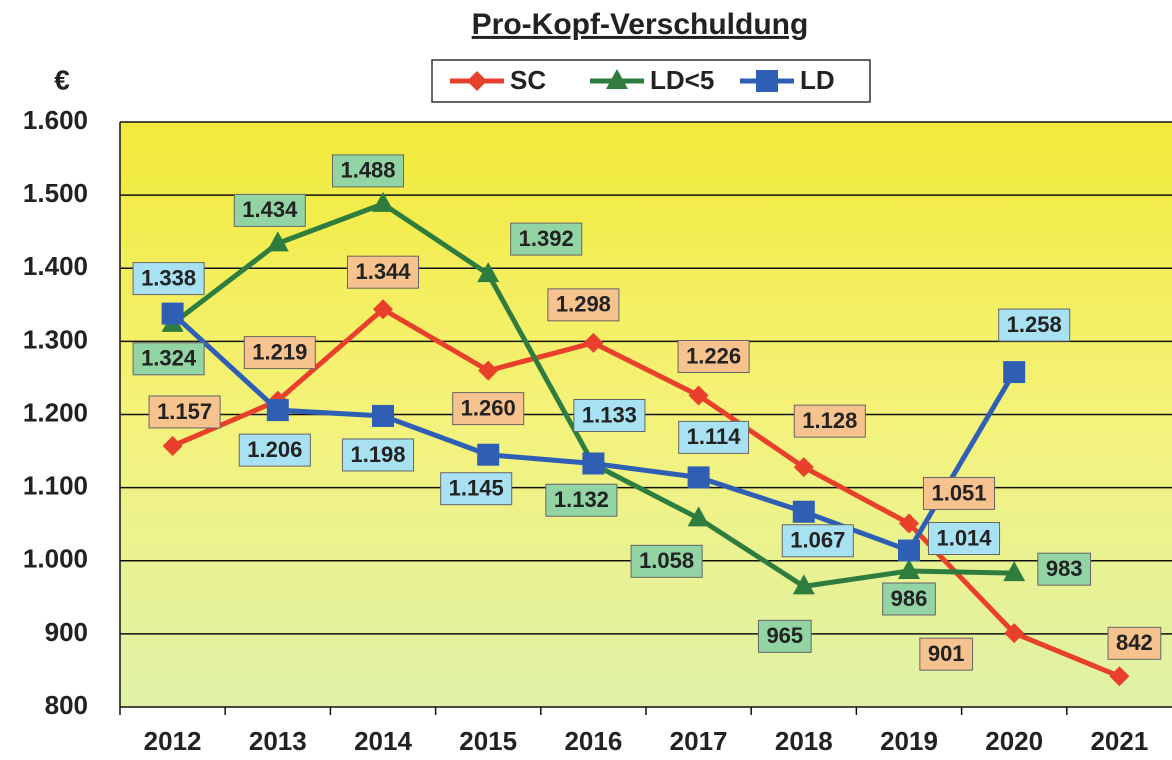 This screenshot has width=1172, height=760. I want to click on y-tick-label: 800, so click(66, 705).